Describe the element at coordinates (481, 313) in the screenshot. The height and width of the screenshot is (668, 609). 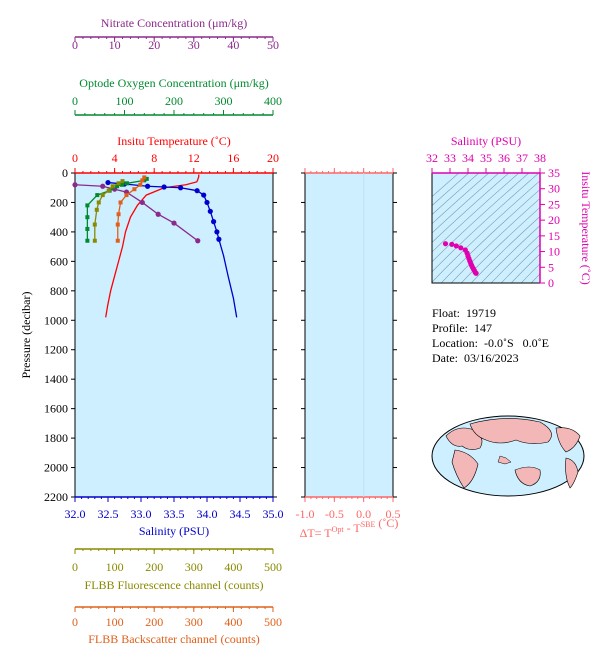
I see `float-value: 19719` at that location.